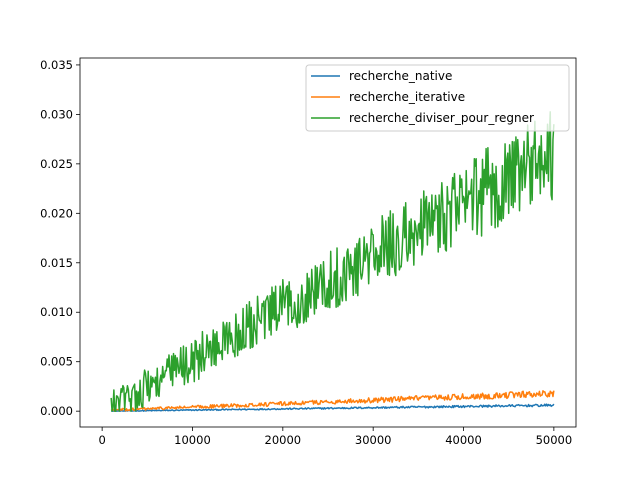 The height and width of the screenshot is (480, 640). I want to click on legend-label: recherche_diviser_pour_regner, so click(441, 118).